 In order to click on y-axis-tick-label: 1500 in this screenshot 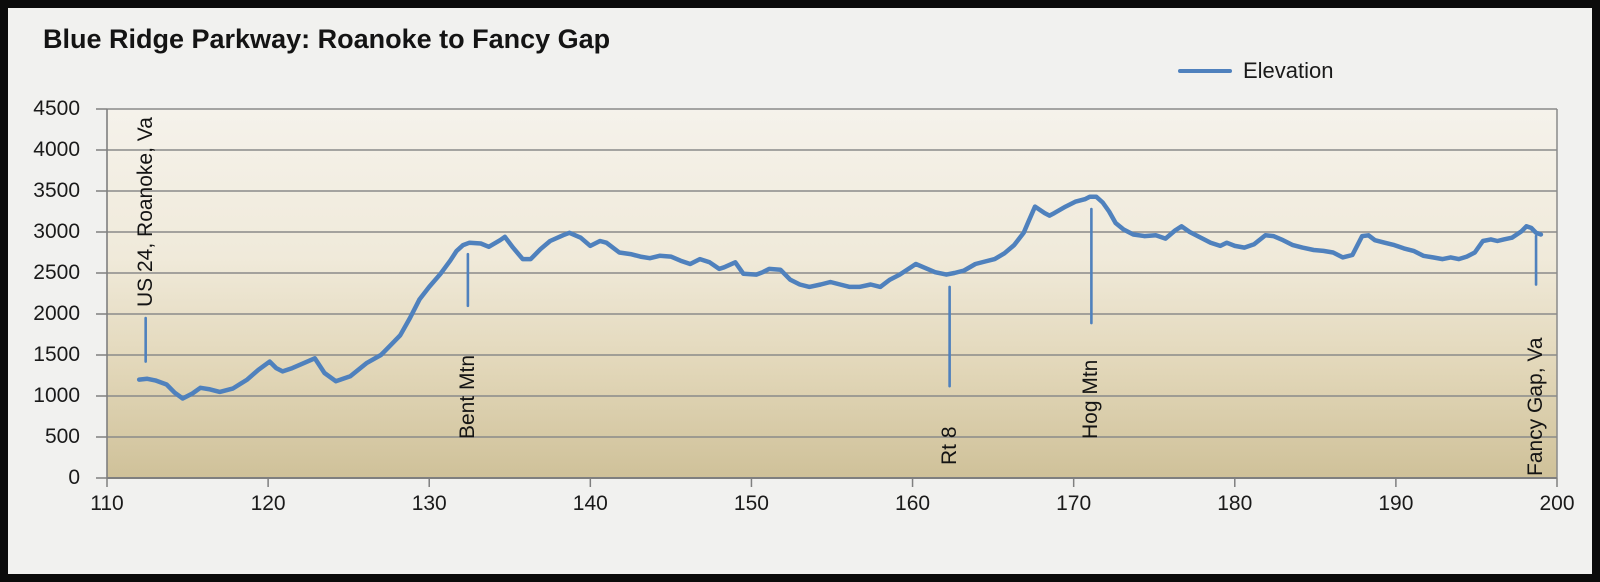, I will do `click(56, 354)`.